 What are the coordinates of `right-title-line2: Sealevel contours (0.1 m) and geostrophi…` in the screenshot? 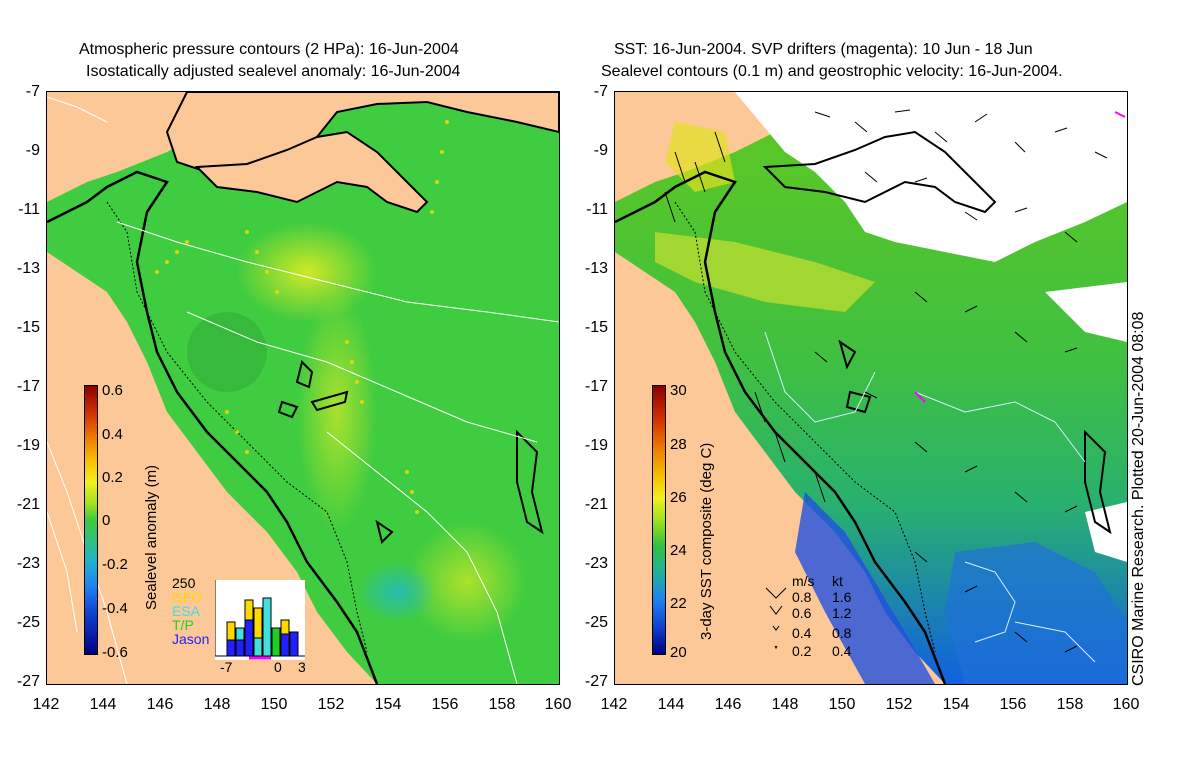 It's located at (832, 71).